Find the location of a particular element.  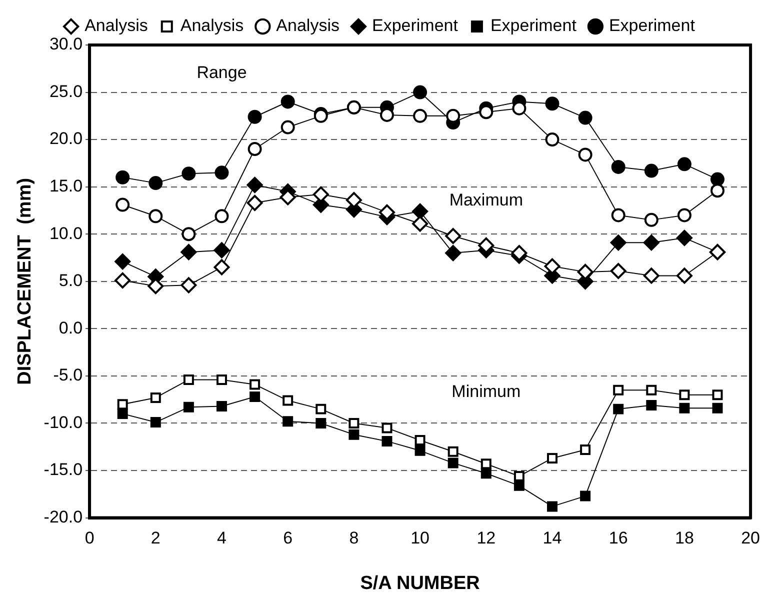

x-tick-label: 14 is located at coordinates (552, 538).